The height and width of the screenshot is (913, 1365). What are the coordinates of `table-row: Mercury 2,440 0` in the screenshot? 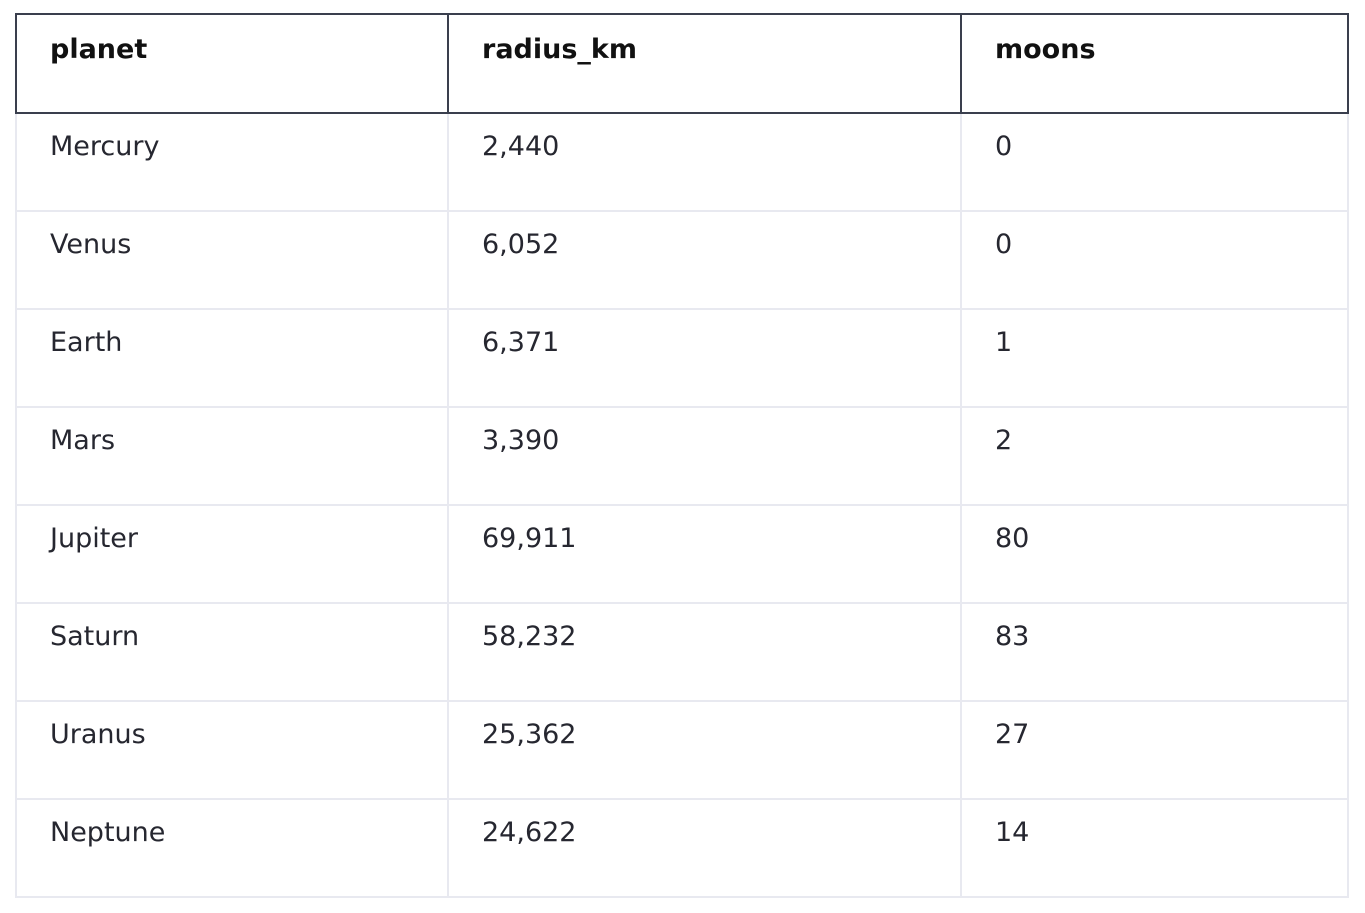 It's located at (682, 162).